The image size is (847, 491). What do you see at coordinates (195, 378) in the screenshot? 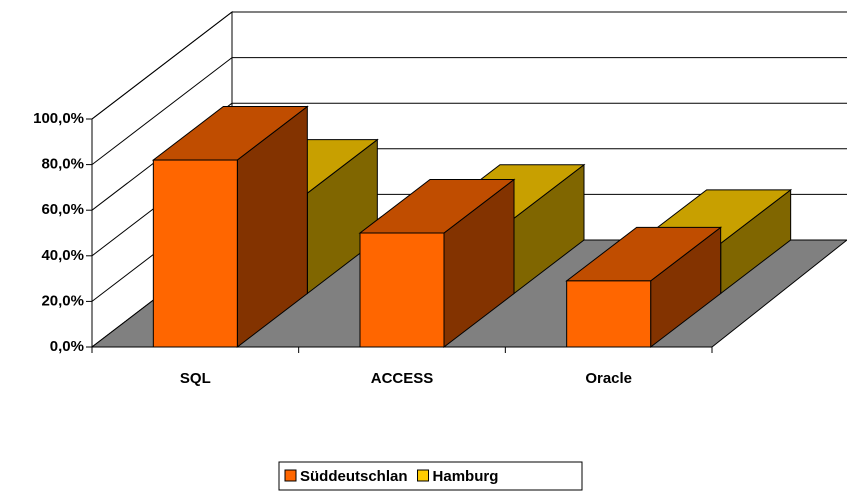
I see `x-tick-label: SQL` at bounding box center [195, 378].